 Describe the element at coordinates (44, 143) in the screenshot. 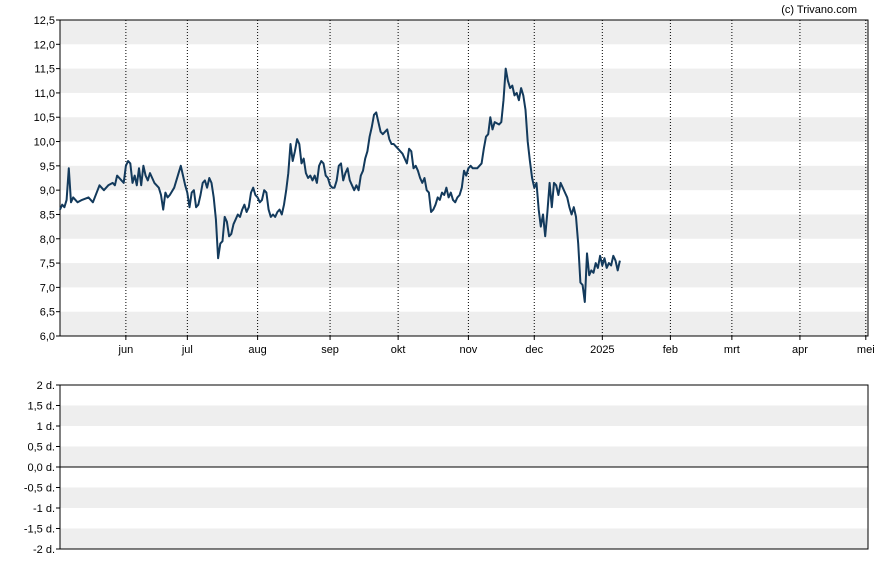

I see `y-tick-label: 10,0` at that location.